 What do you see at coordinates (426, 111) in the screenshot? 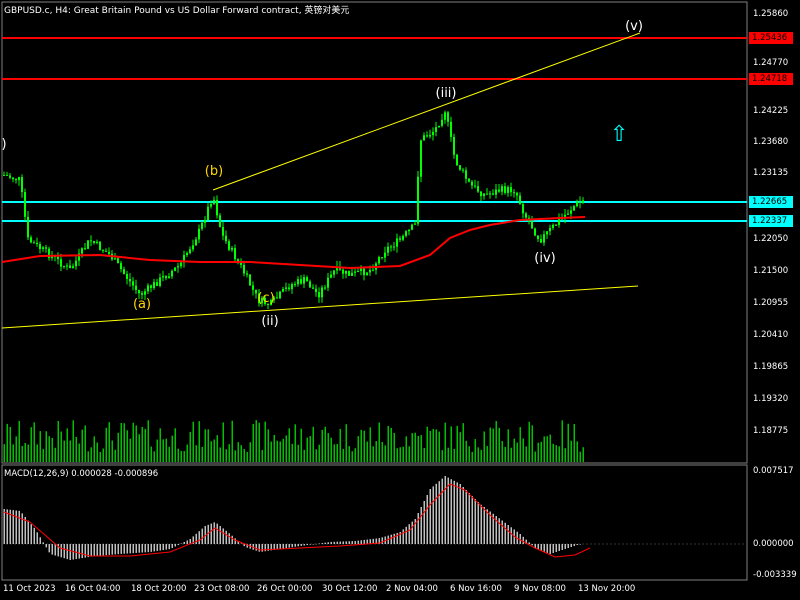
I see `upper-trend-line` at bounding box center [426, 111].